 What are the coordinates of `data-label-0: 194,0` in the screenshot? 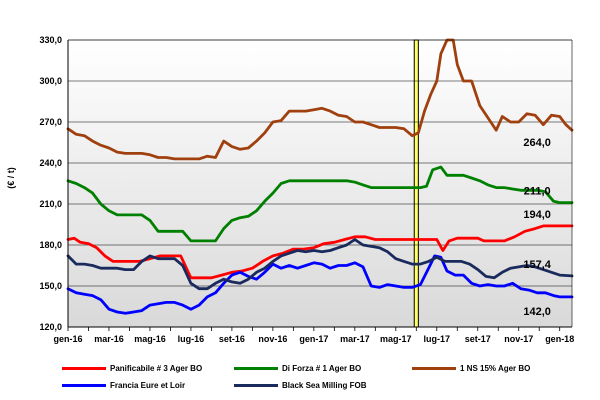 It's located at (537, 215).